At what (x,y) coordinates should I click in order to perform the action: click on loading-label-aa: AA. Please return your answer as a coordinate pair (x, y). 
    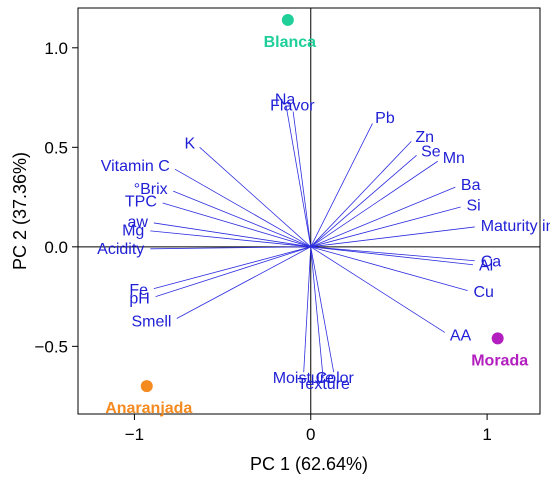
    Looking at the image, I should click on (461, 336).